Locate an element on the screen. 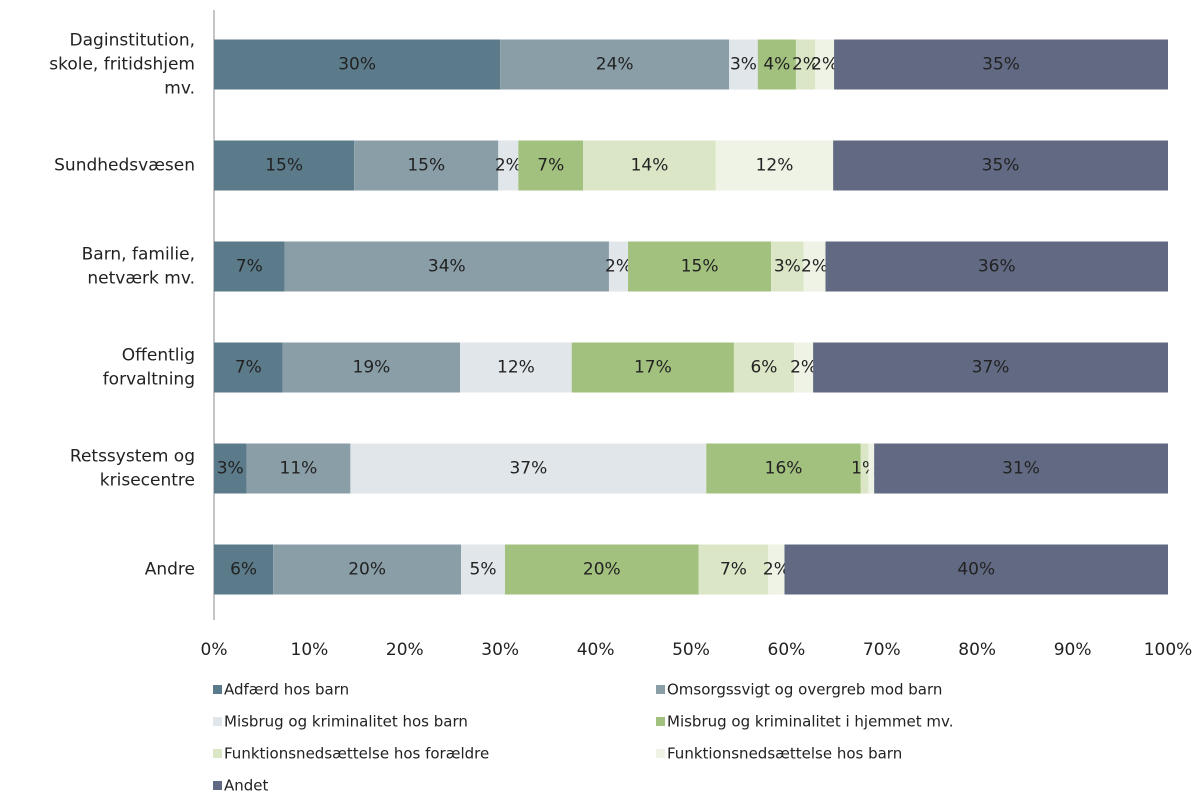 This screenshot has height=808, width=1204. category-label: Barn, familie, netværk mv. is located at coordinates (138, 267).